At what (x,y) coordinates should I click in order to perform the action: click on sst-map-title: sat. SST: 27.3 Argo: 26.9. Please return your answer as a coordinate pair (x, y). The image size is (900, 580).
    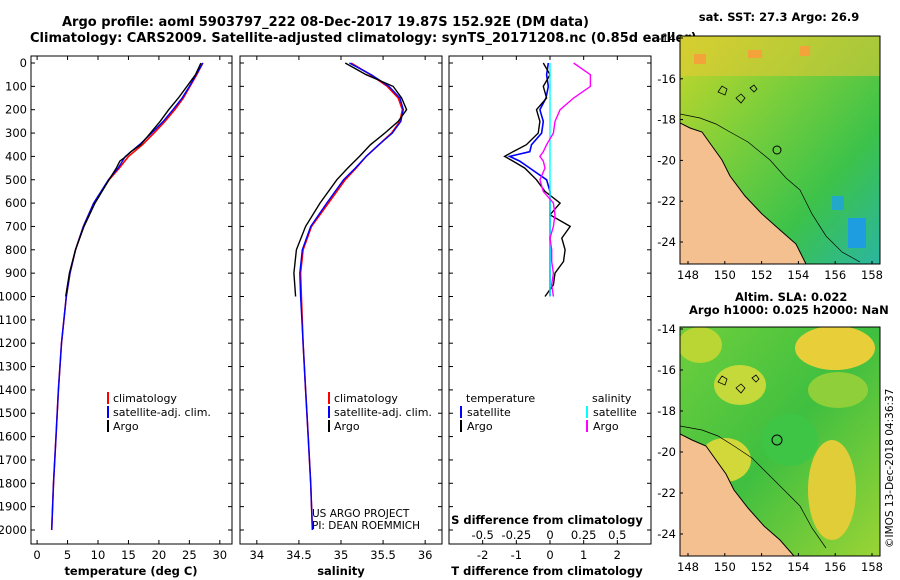
    Looking at the image, I should click on (779, 17).